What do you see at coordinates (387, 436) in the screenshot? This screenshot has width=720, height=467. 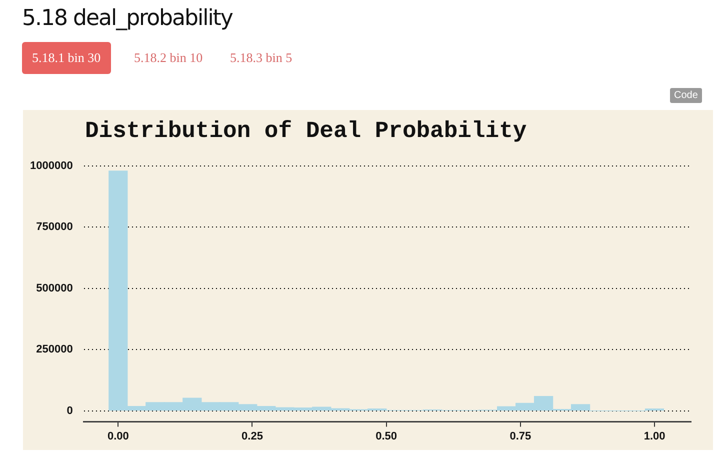 I see `x-tick-label: 0.50` at bounding box center [387, 436].